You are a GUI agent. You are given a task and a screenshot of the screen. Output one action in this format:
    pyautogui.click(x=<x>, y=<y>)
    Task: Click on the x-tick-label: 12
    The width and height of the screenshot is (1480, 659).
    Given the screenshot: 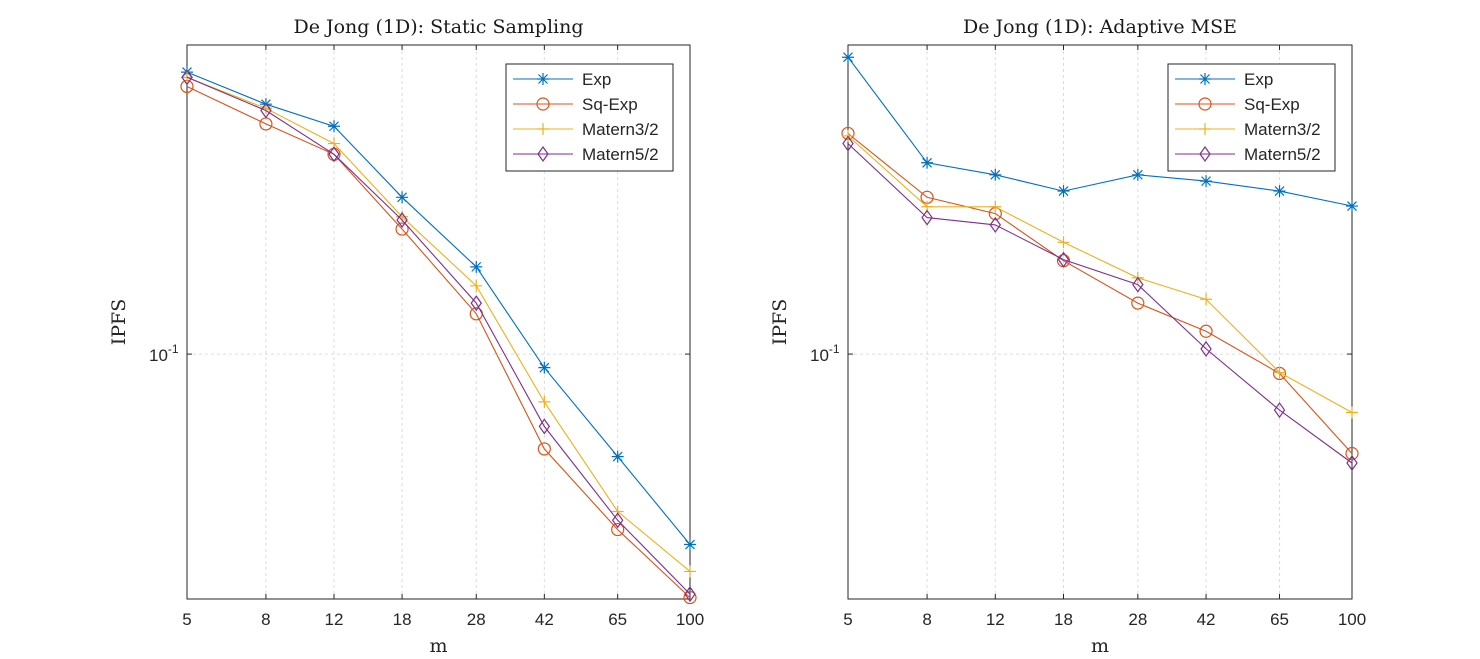 What is the action you would take?
    pyautogui.click(x=334, y=619)
    